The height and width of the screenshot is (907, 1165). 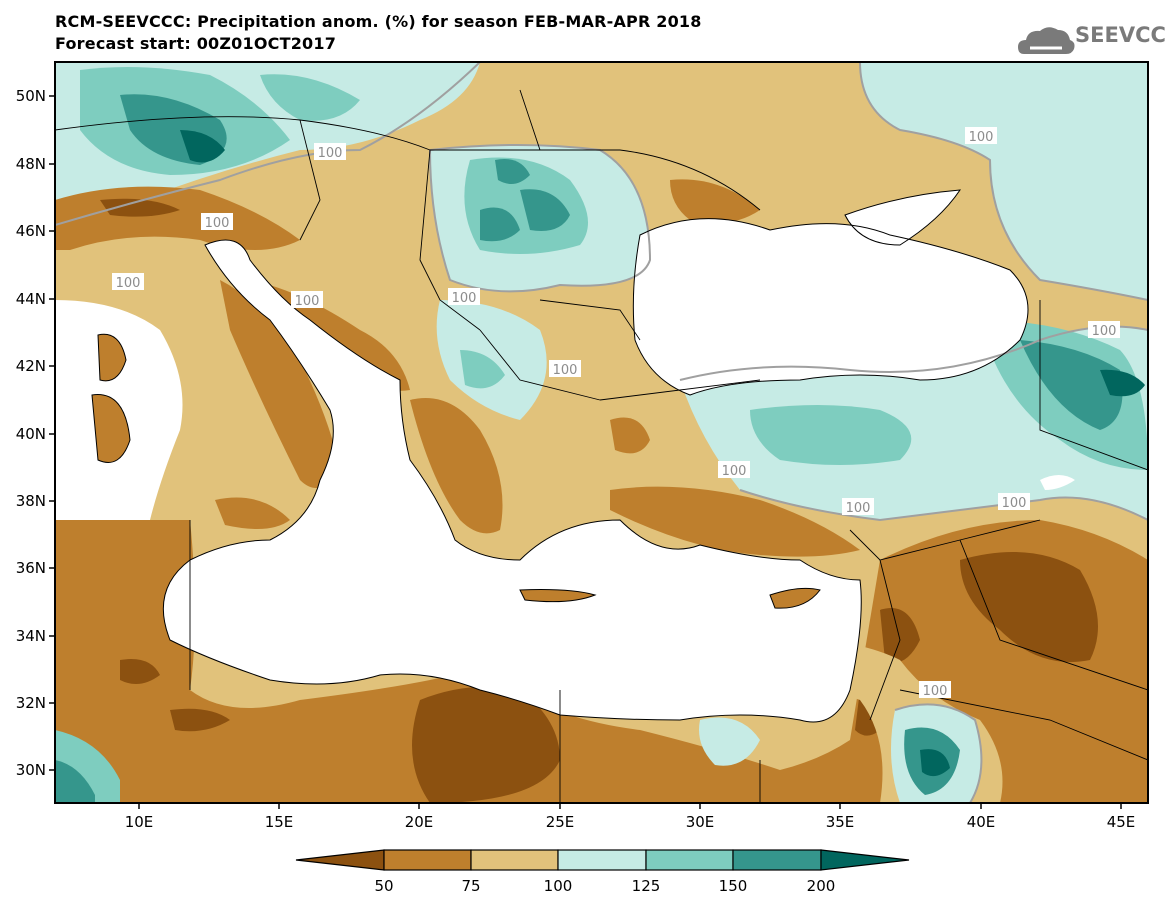 What do you see at coordinates (981, 822) in the screenshot?
I see `lon-label: 40E` at bounding box center [981, 822].